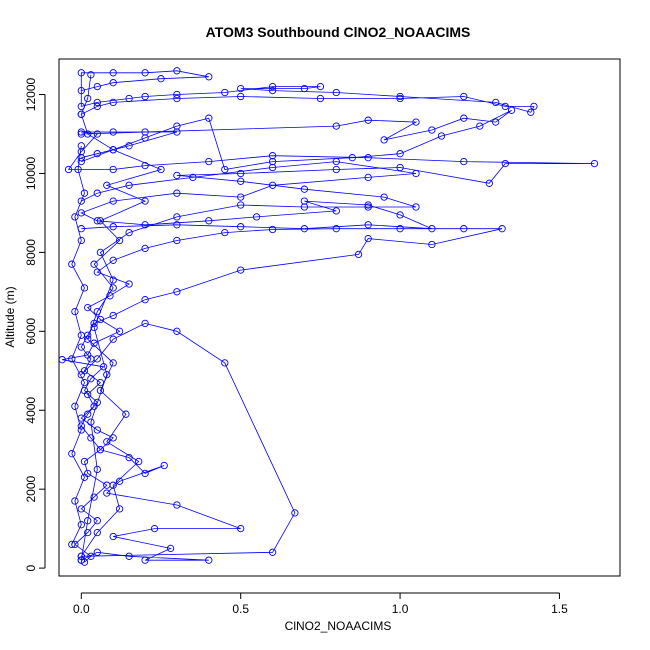 This screenshot has height=650, width=650. What do you see at coordinates (31, 173) in the screenshot?
I see `y-tick-label: 10000` at bounding box center [31, 173].